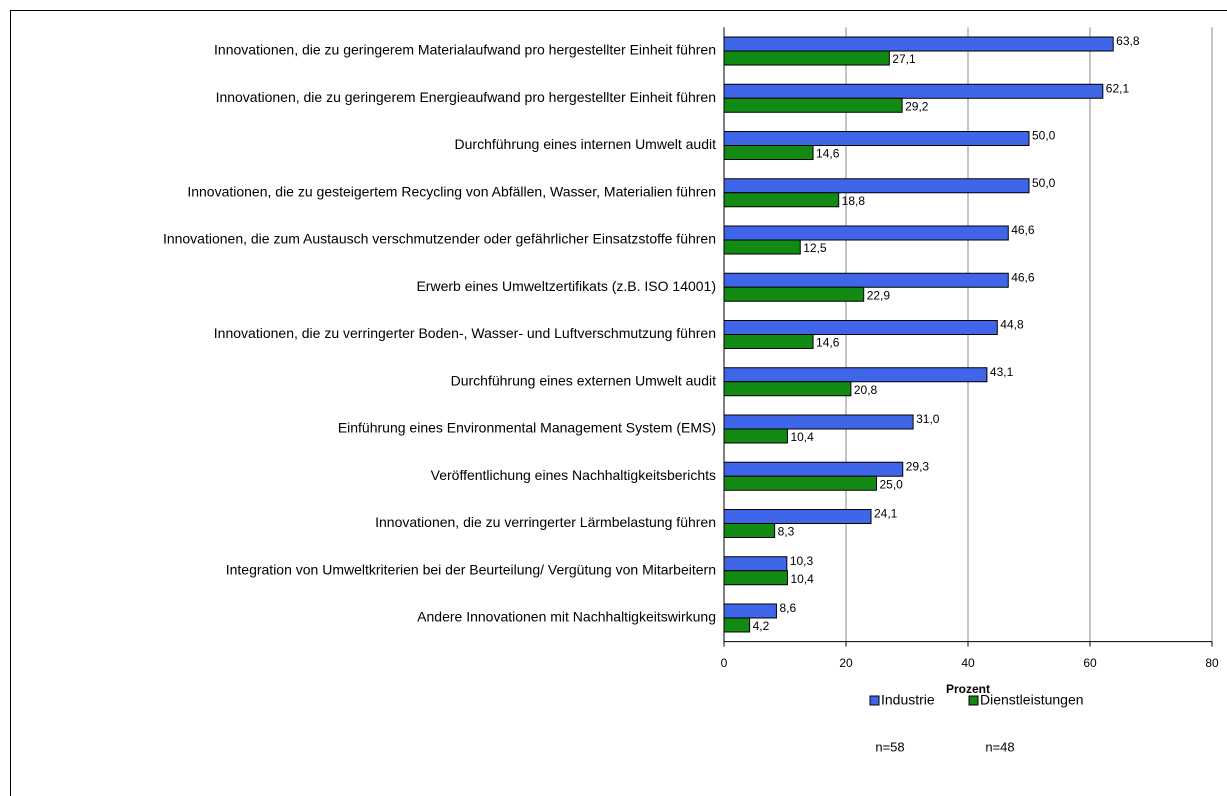 The width and height of the screenshot is (1227, 796). Describe the element at coordinates (1212, 663) in the screenshot. I see `x-tick-label: 80` at that location.